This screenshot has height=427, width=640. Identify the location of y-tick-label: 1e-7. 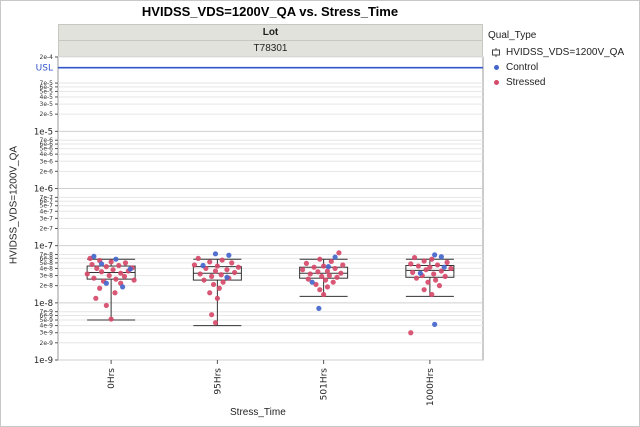
(43, 247).